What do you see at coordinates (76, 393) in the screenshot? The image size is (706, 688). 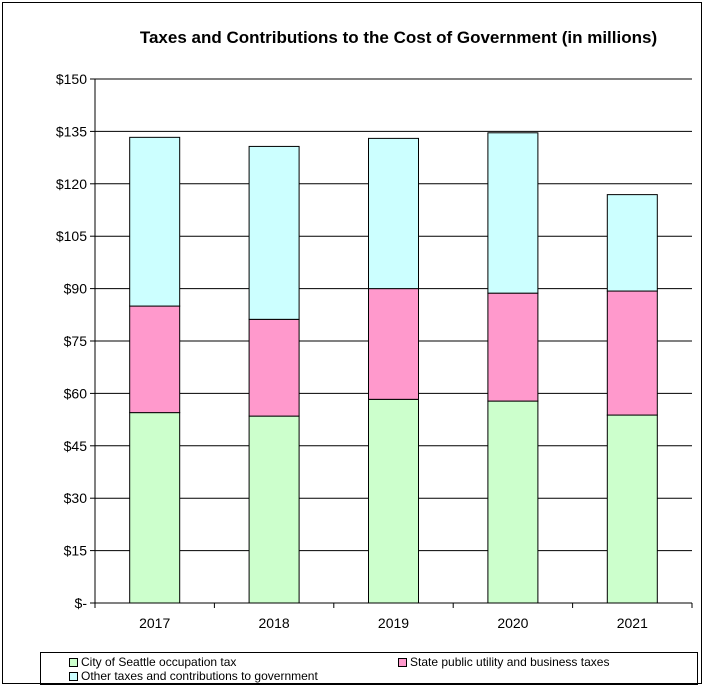 I see `y-tick-label: $60` at bounding box center [76, 393].